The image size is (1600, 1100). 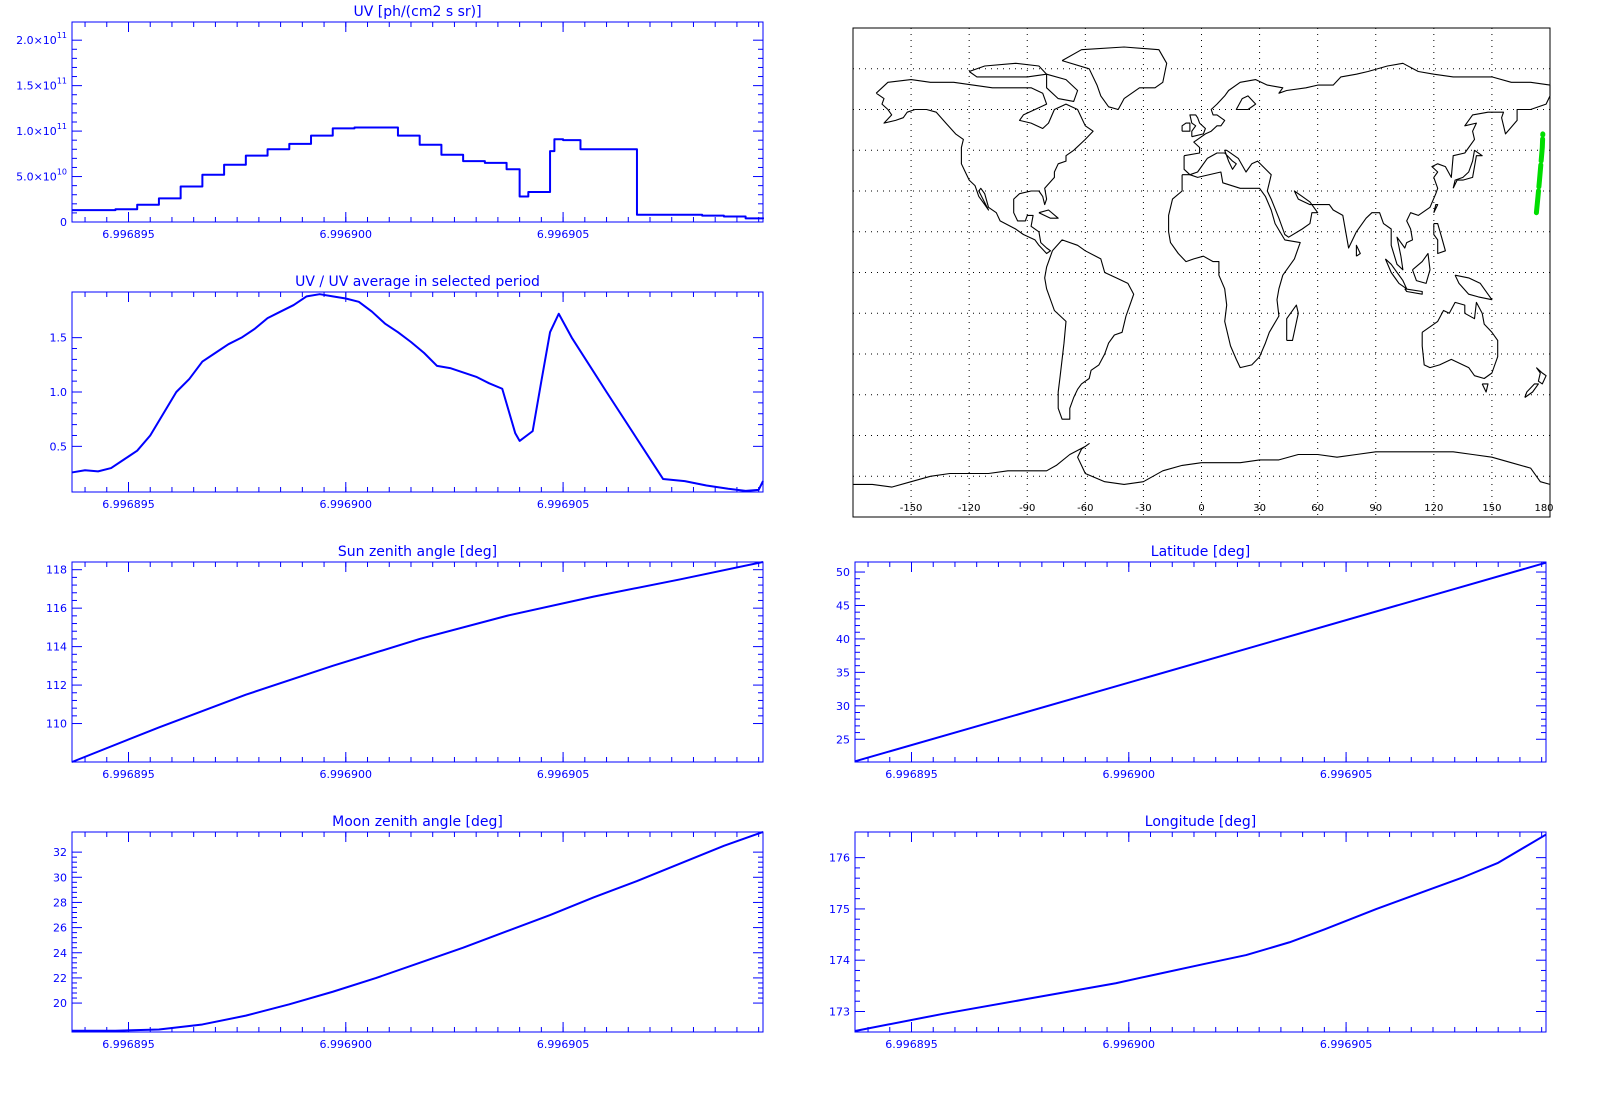 I want to click on y-tick-label: 175, so click(x=839, y=909).